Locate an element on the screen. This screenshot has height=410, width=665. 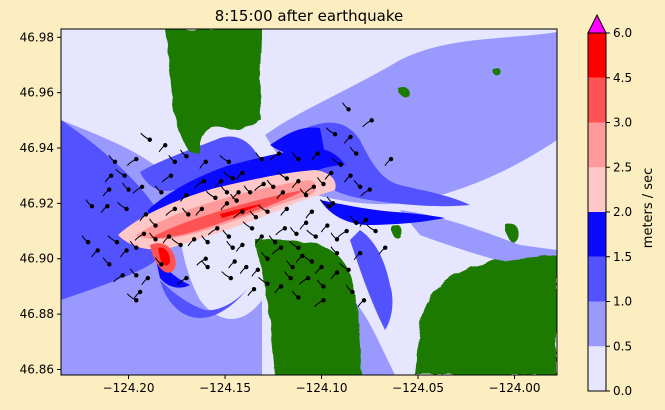
colorbar-tick-label: 0.5 is located at coordinates (622, 346).